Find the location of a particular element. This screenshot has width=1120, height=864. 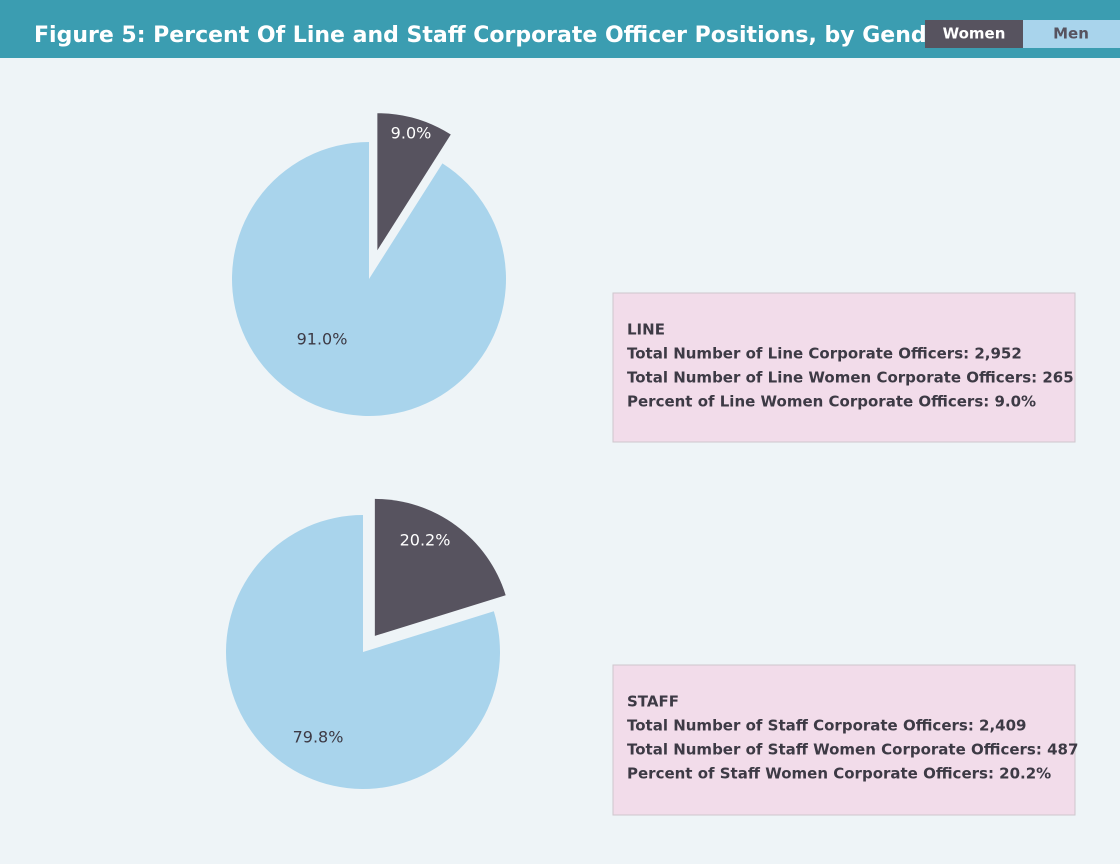

info-line: STAFF is located at coordinates (653, 702).